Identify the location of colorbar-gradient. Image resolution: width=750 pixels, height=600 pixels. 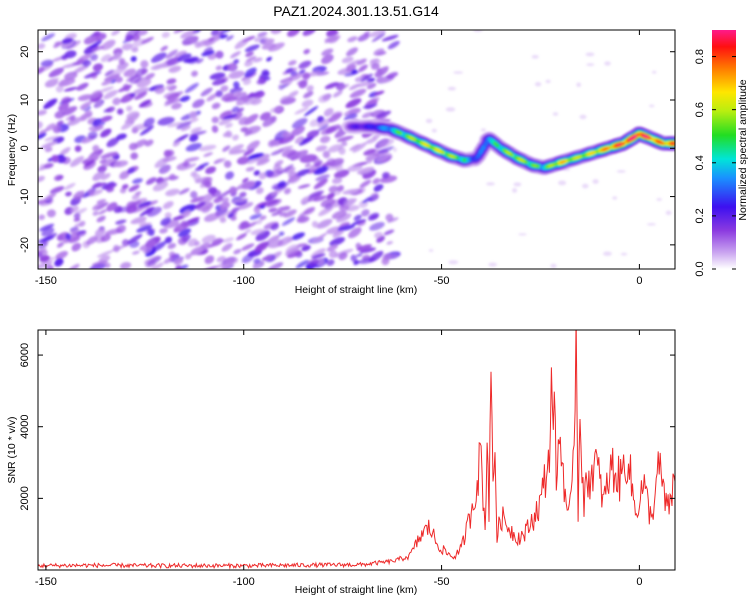
(724, 149).